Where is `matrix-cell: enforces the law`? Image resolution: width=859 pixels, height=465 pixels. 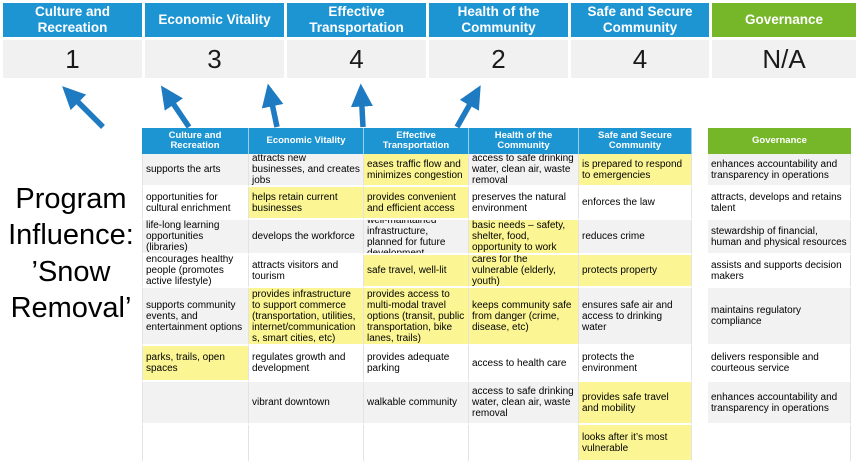
matrix-cell: enforces the law is located at coordinates (635, 203).